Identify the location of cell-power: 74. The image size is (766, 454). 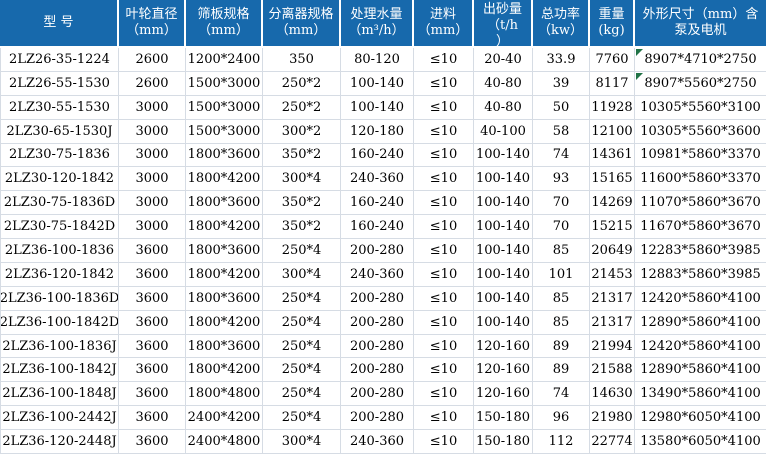
(561, 394).